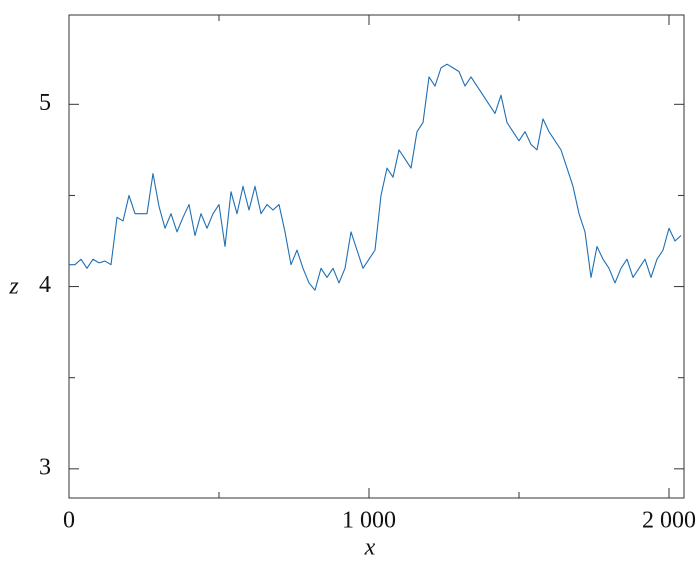 This screenshot has height=564, width=700. I want to click on x-tick-label: 2 000, so click(669, 521).